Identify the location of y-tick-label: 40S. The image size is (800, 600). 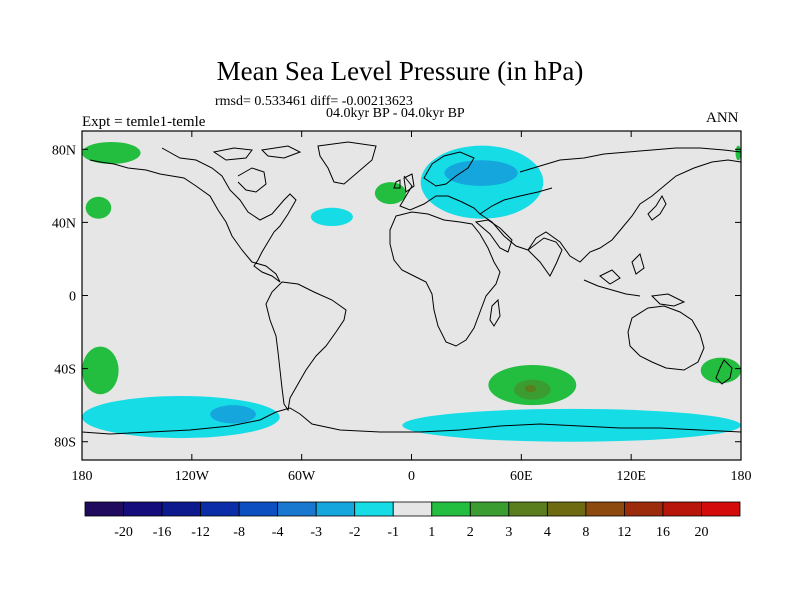
(65, 370).